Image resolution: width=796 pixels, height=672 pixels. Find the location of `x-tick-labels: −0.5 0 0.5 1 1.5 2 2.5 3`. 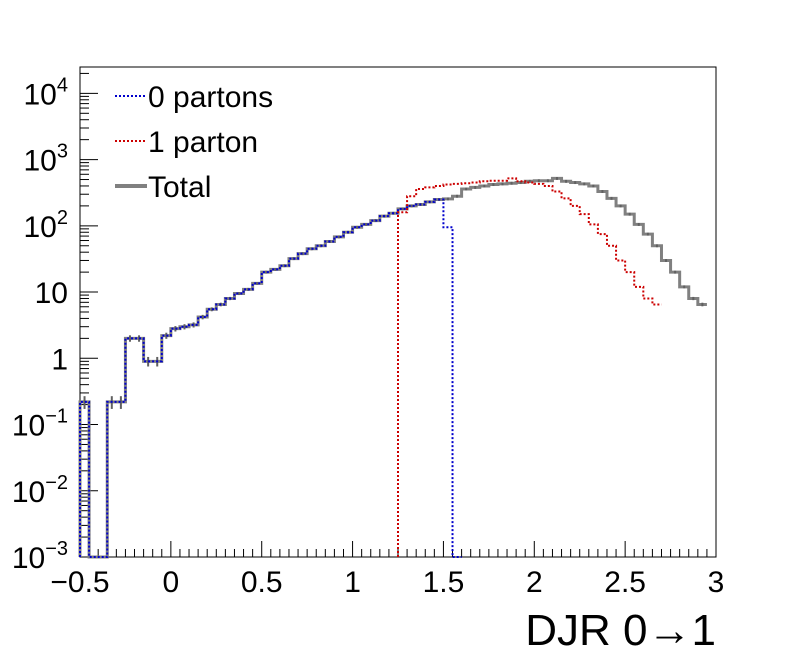

x-tick-labels: −0.5 0 0.5 1 1.5 2 2.5 3 is located at coordinates (387, 582).